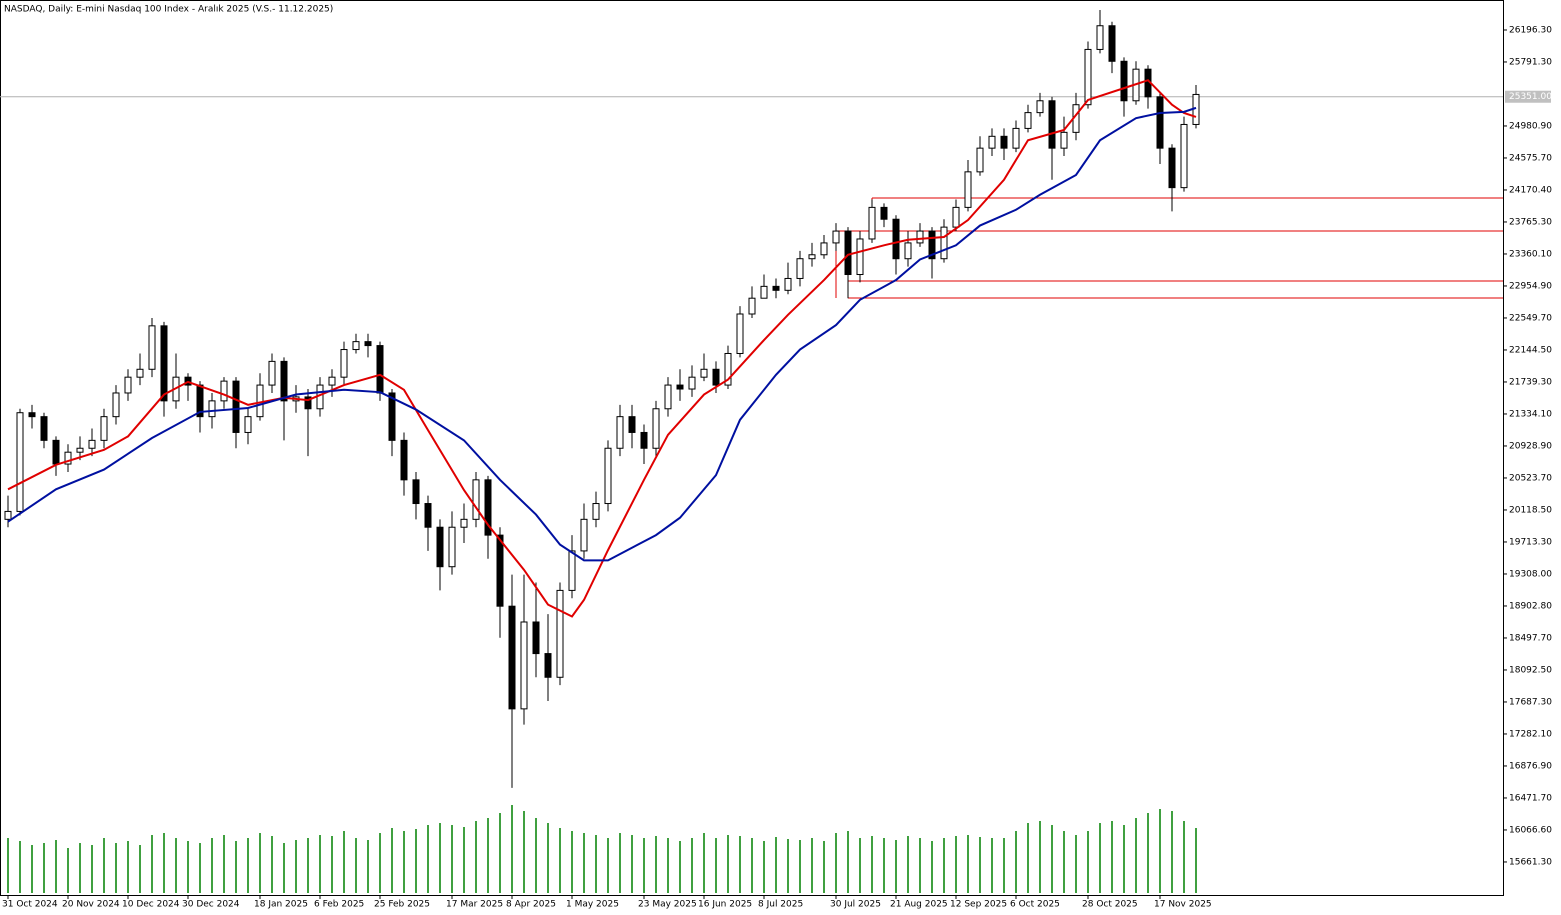 This screenshot has width=1561, height=915. I want to click on y-tick-label: 21334.10, so click(1530, 414).